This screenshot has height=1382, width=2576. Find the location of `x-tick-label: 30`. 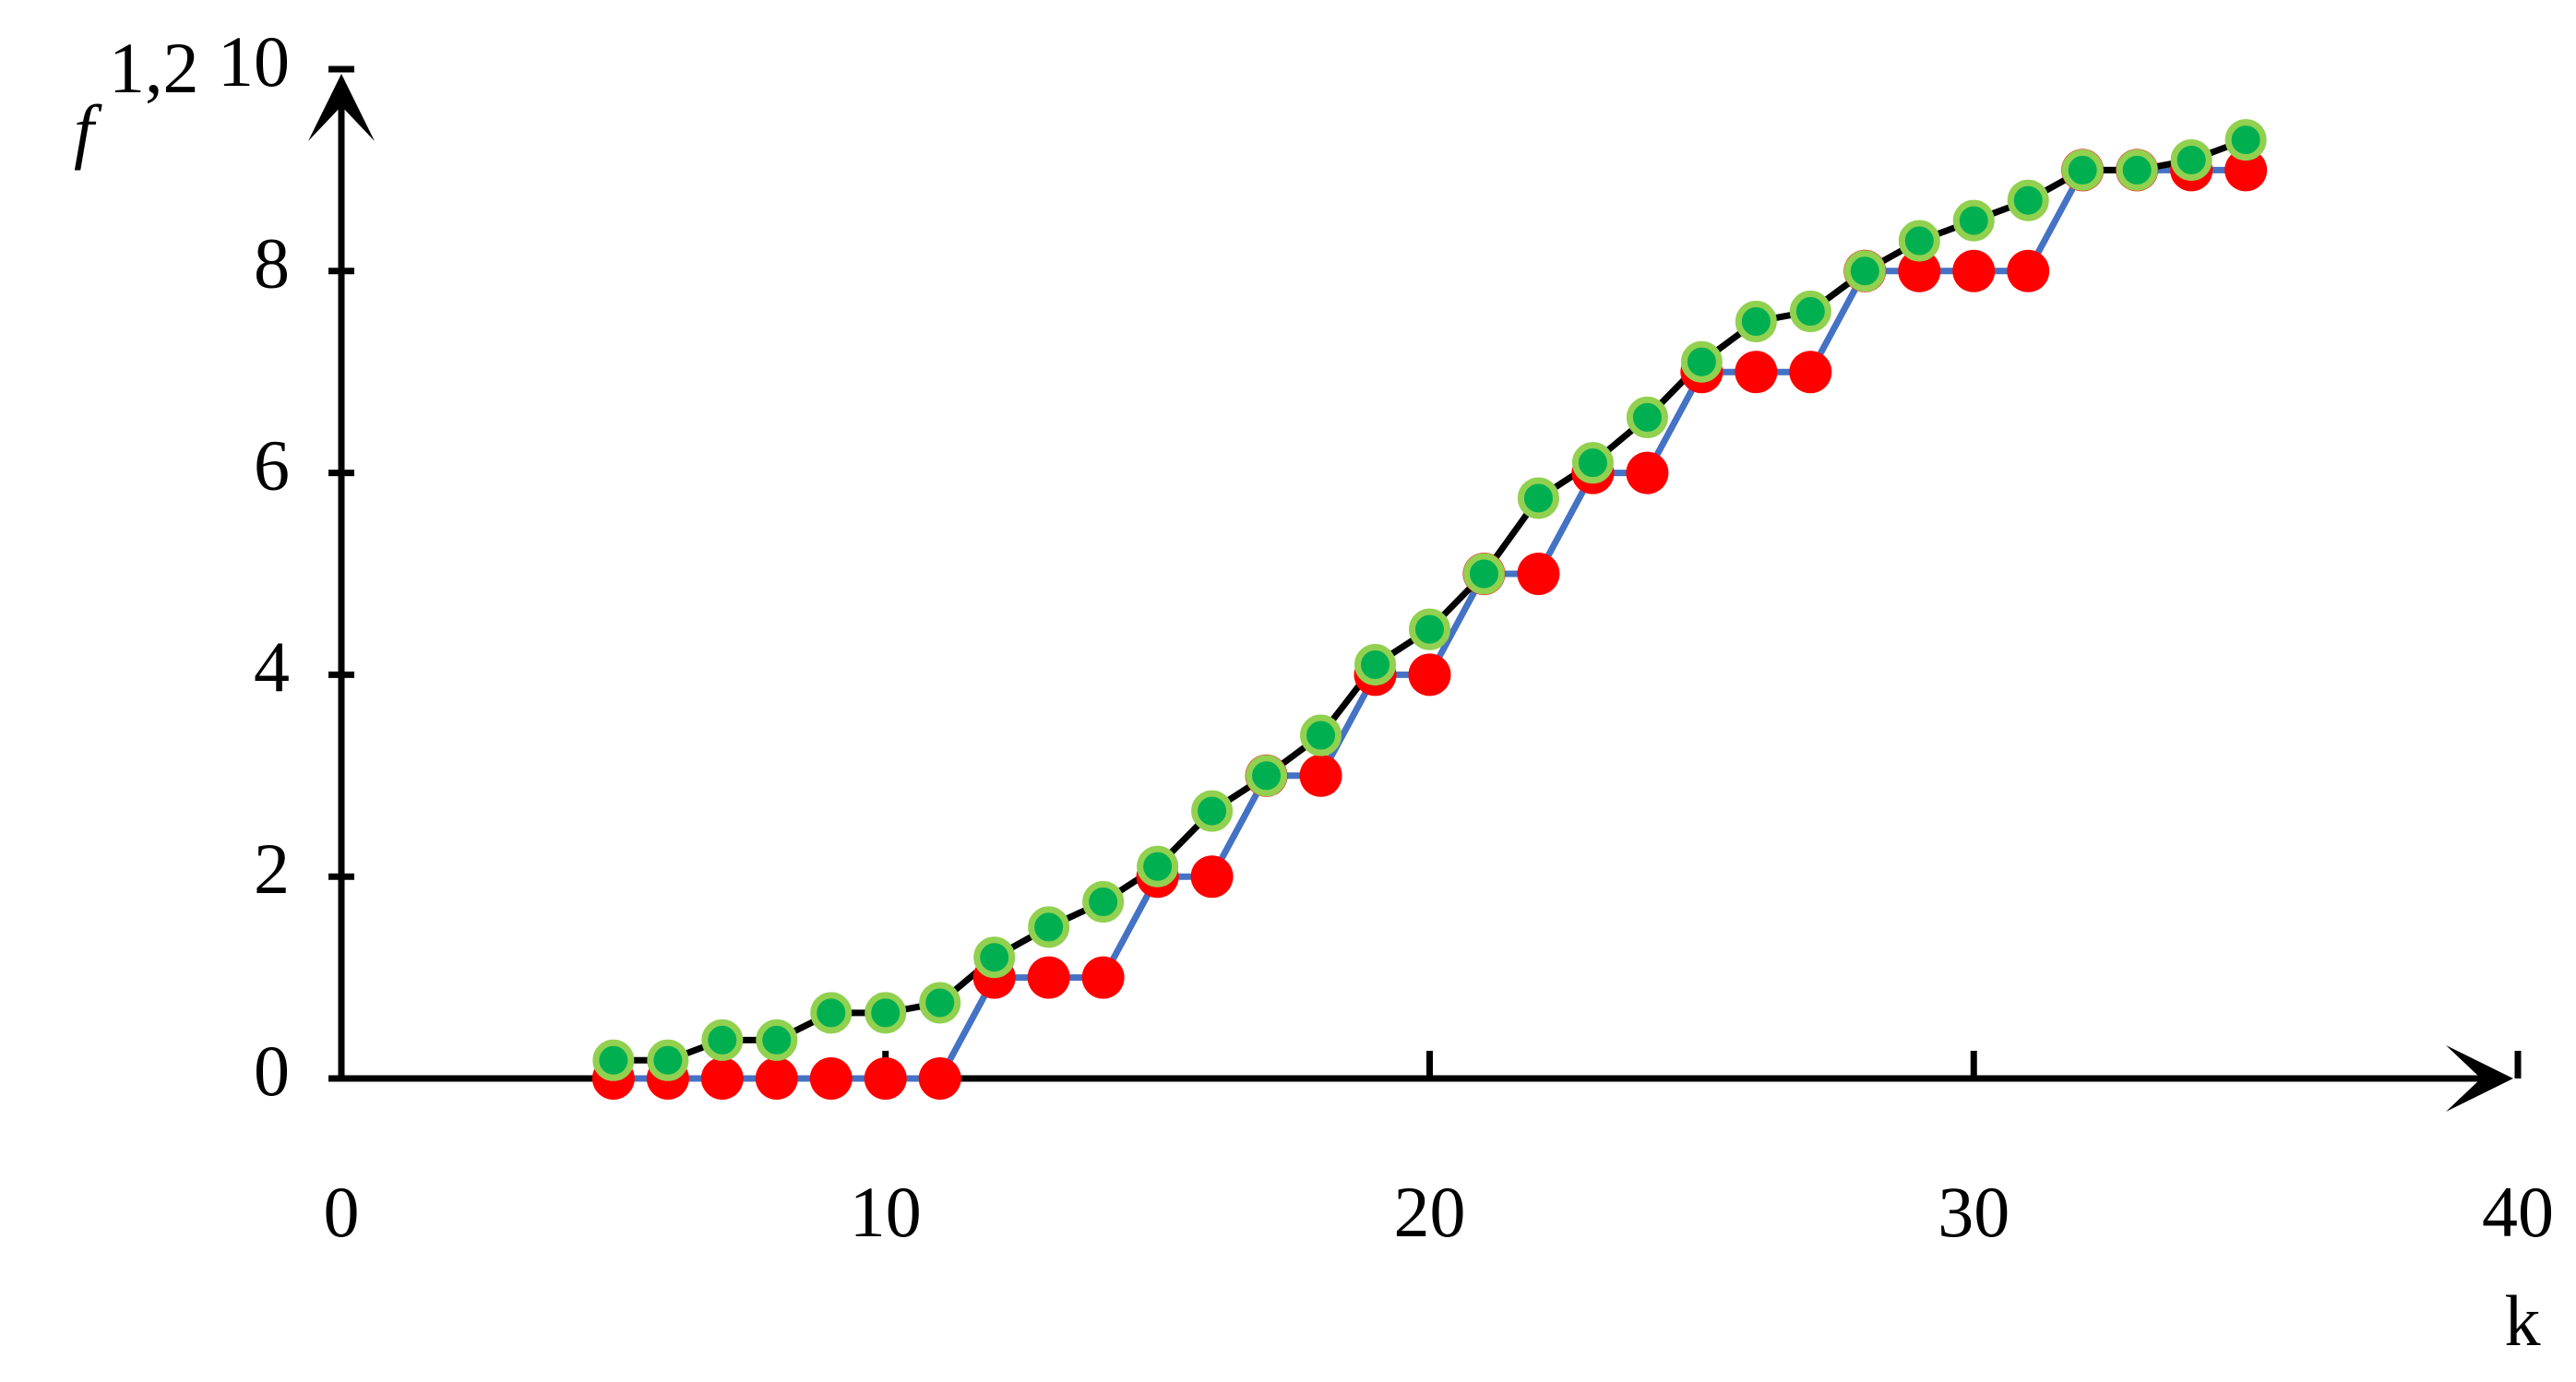

x-tick-label: 30 is located at coordinates (1974, 1212).